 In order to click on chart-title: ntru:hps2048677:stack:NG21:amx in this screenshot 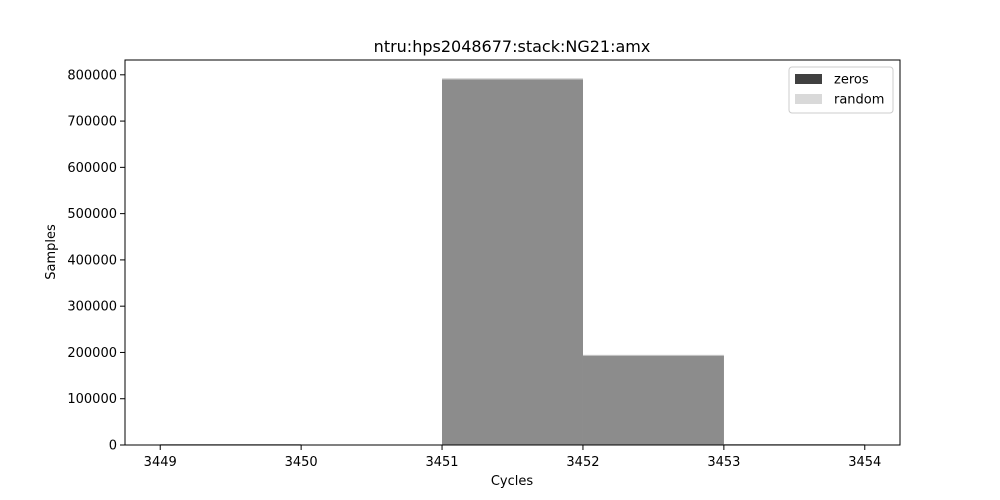, I will do `click(512, 46)`.